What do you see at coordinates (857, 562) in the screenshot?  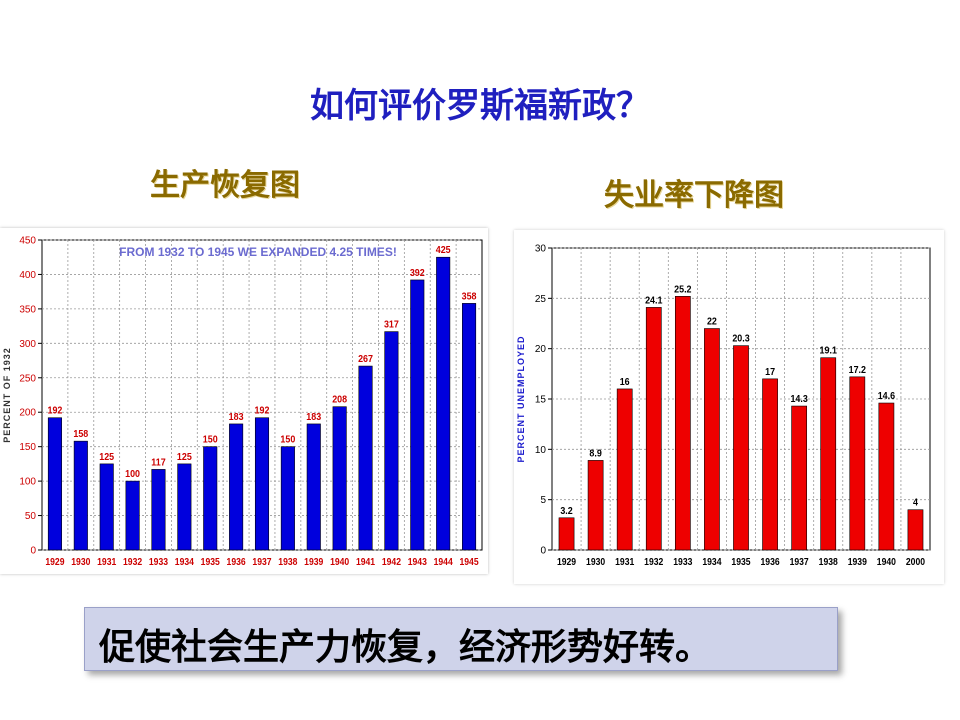 I see `unemployment-tick-label-x: 1939` at bounding box center [857, 562].